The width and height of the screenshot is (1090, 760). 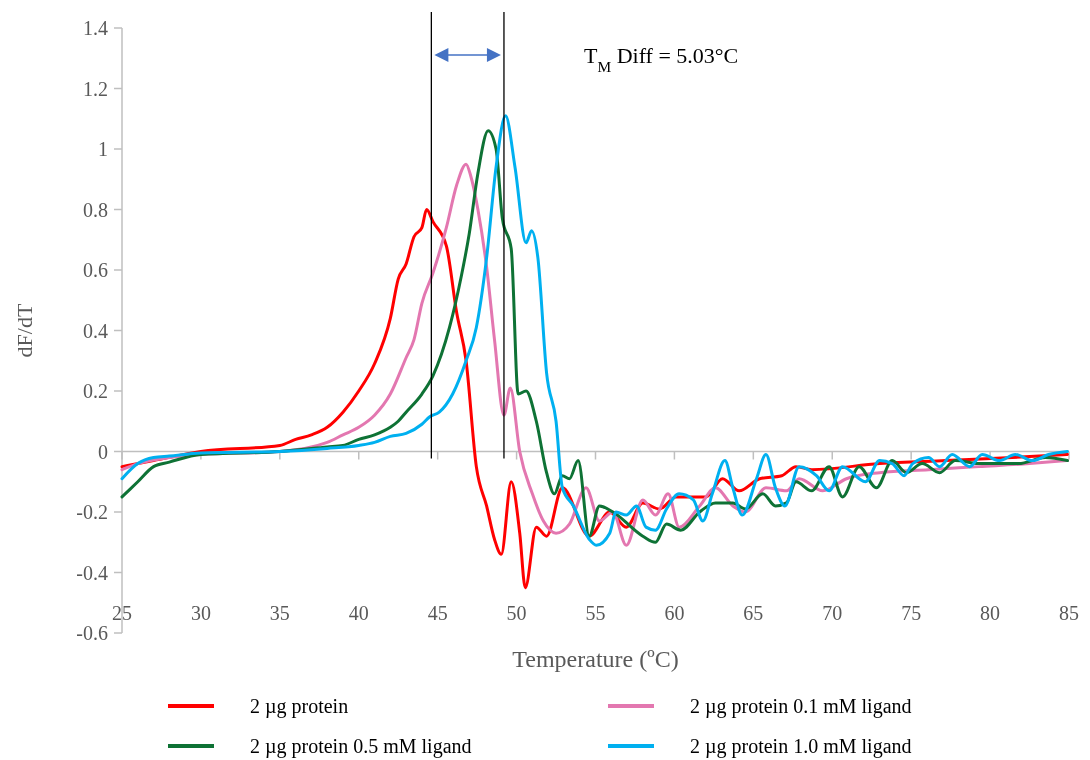 I want to click on x-tick-label: 40, so click(x=358, y=613).